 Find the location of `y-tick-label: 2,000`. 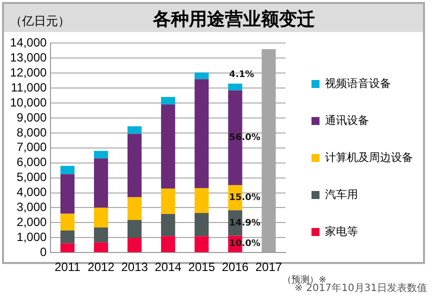

y-tick-label: 2,000 is located at coordinates (32, 222).